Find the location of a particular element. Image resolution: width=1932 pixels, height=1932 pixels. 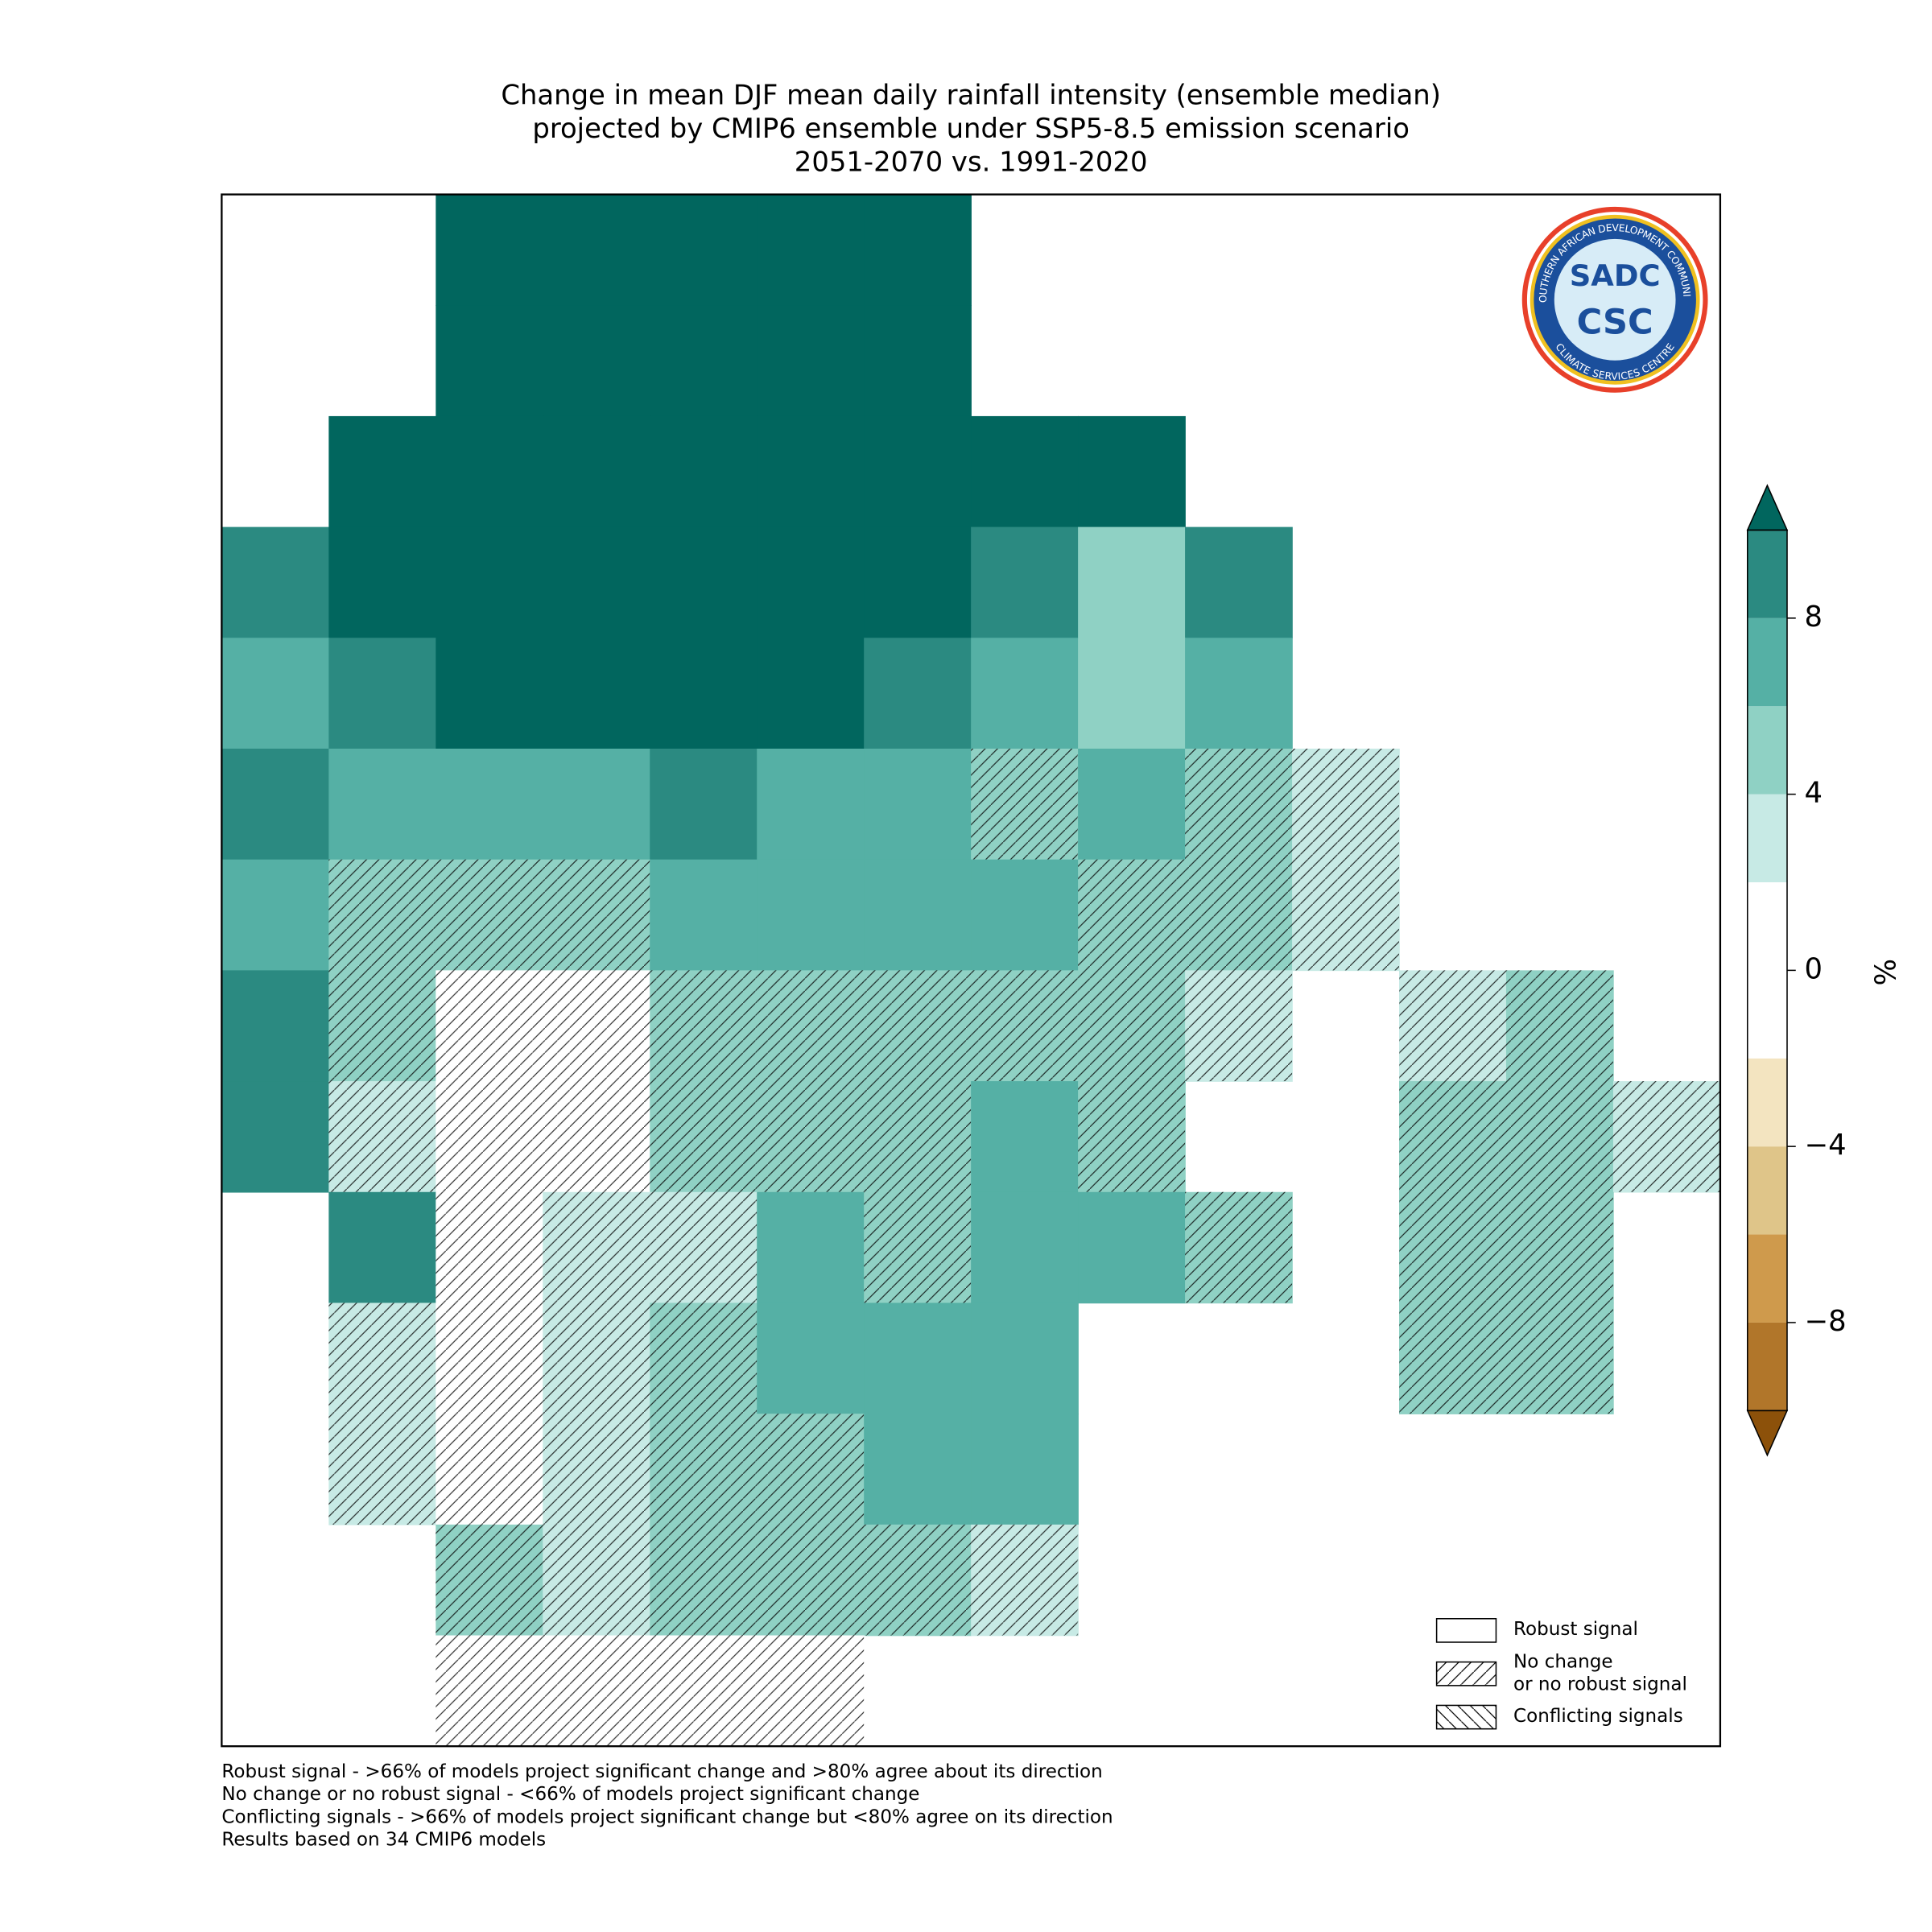

footnote: Results based on 34 CMIP6 models is located at coordinates (383, 1840).